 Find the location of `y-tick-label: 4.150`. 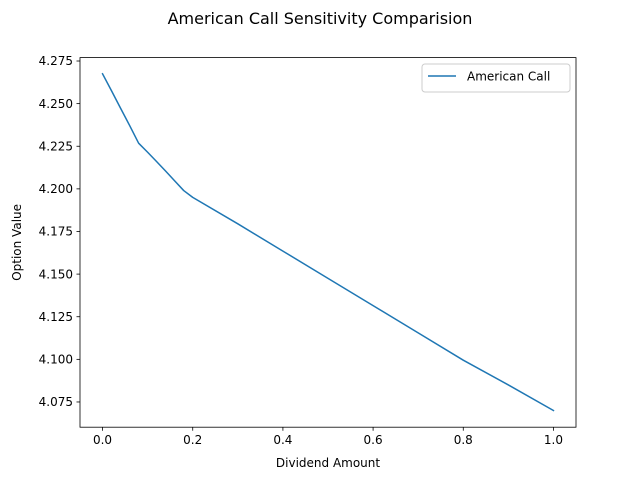

y-tick-label: 4.150 is located at coordinates (56, 274).